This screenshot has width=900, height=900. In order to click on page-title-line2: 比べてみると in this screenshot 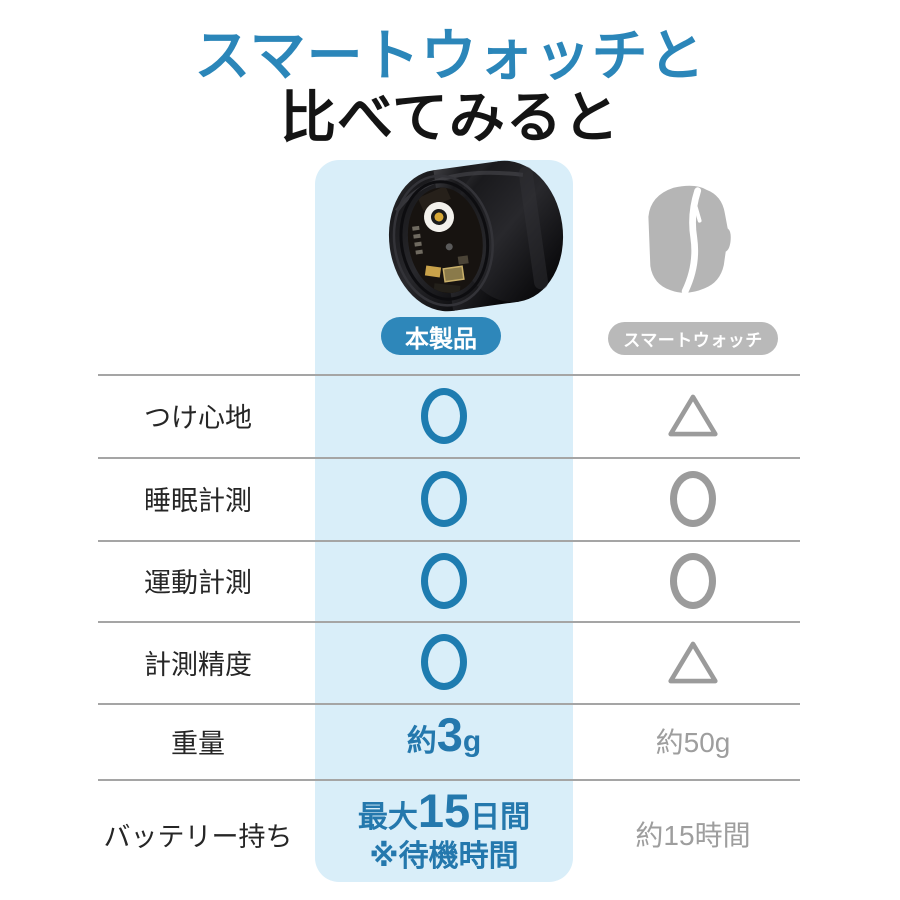, I will do `click(450, 117)`.